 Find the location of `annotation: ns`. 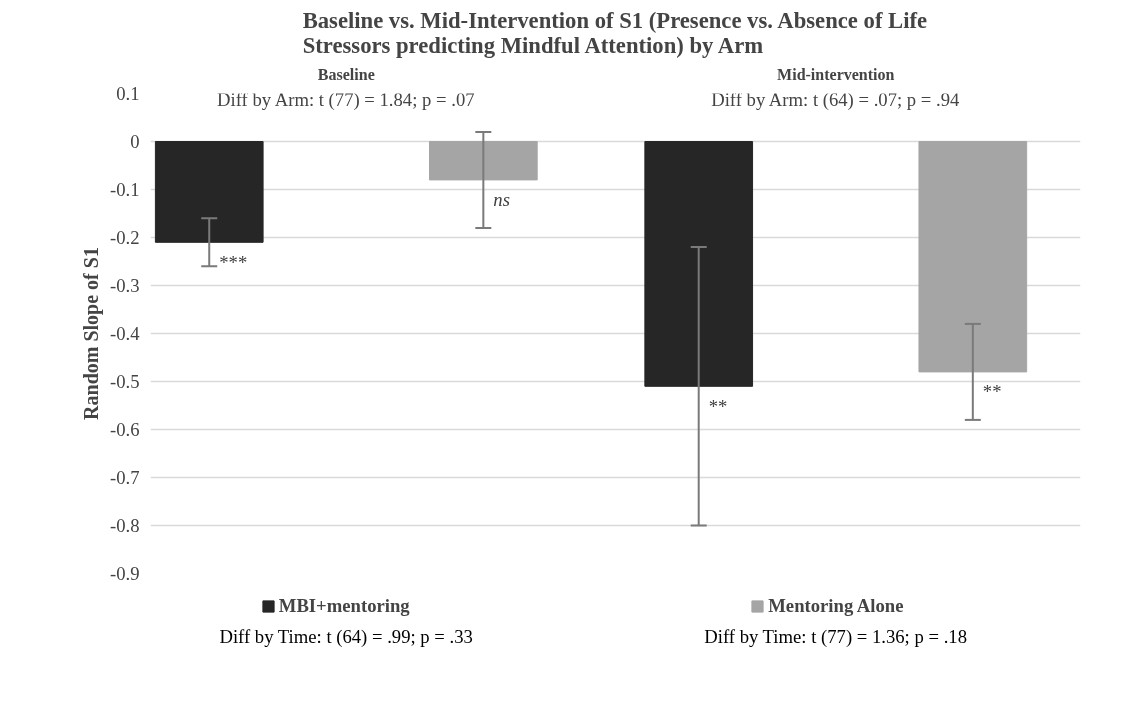

annotation: ns is located at coordinates (501, 200).